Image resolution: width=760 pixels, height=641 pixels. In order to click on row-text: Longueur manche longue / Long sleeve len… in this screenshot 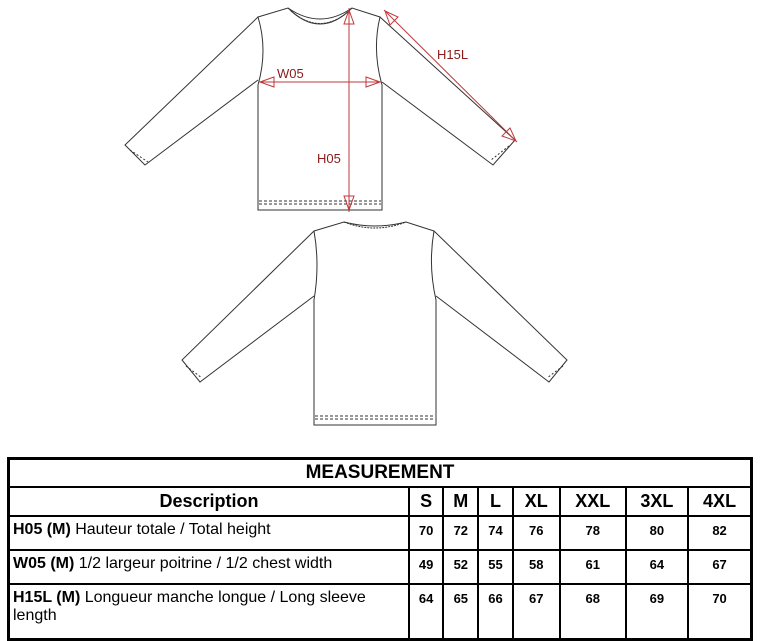, I will do `click(189, 606)`.